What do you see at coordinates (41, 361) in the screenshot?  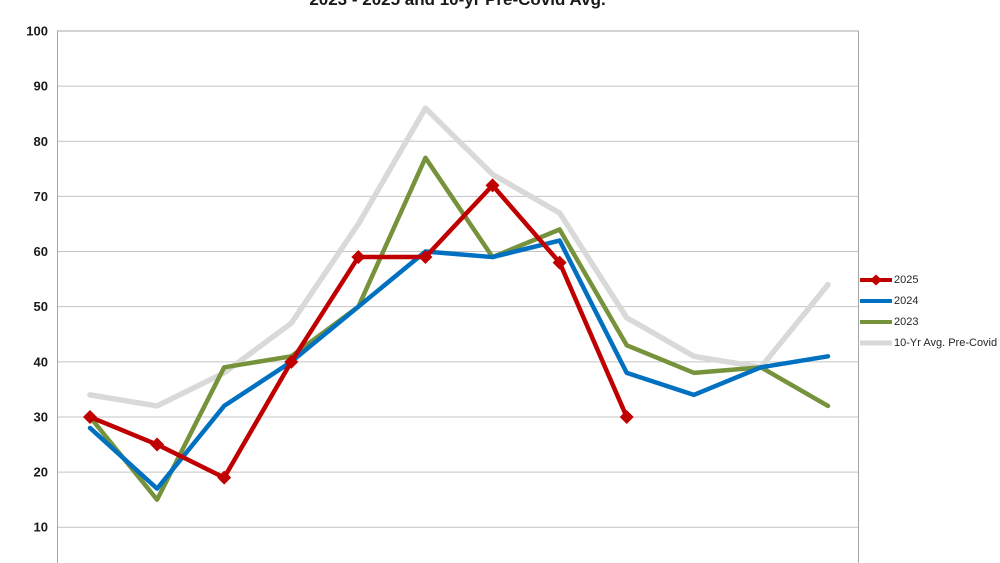 I see `y-tick-label: 40` at bounding box center [41, 361].